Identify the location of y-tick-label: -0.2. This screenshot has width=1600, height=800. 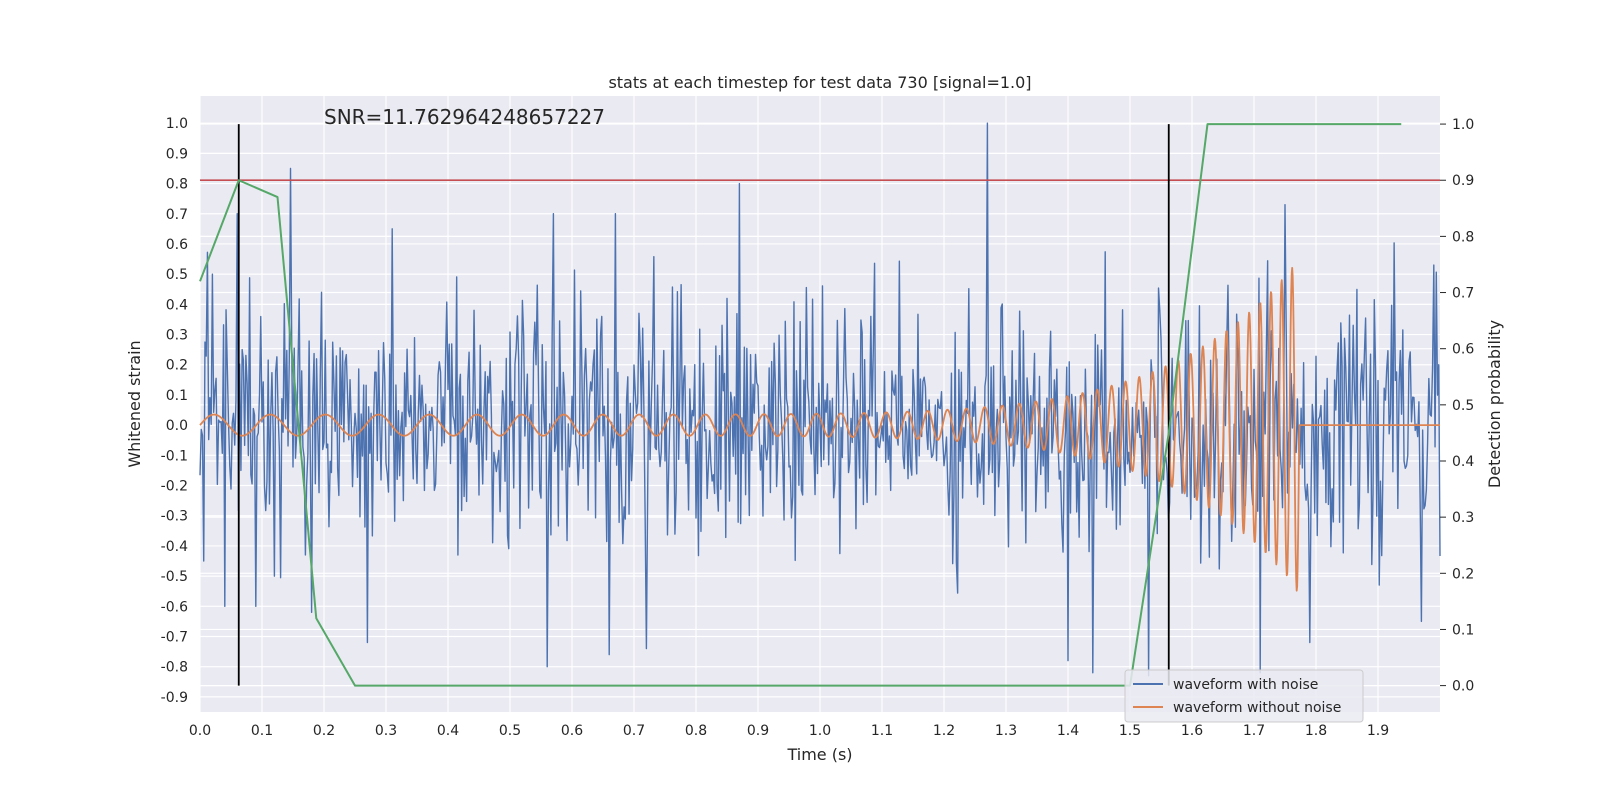
(174, 487).